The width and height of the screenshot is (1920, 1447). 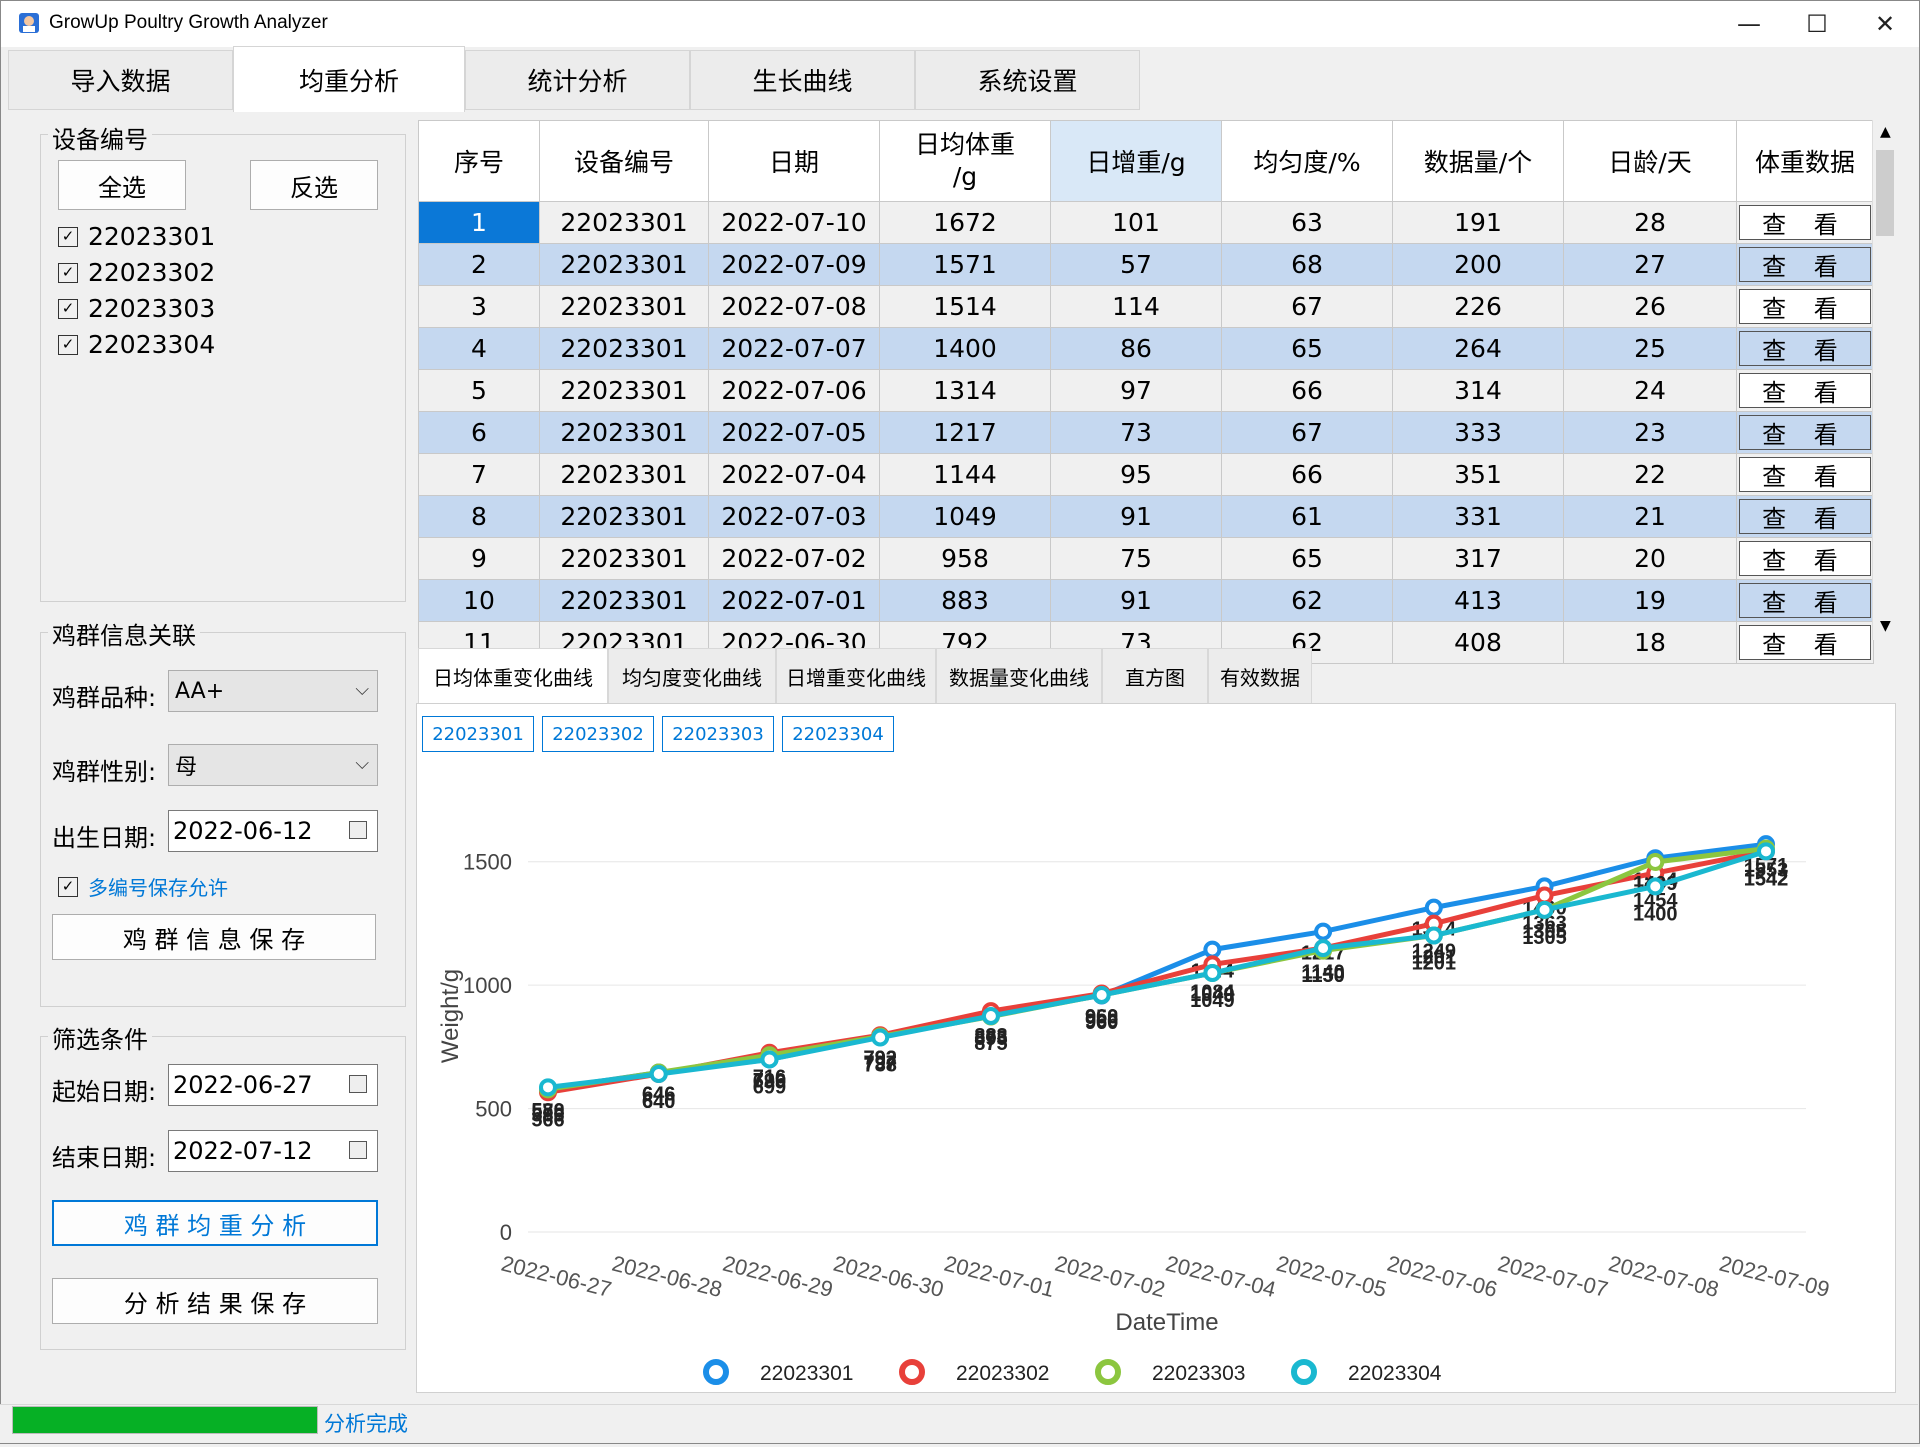 I want to click on table-cell: 2, so click(x=479, y=264).